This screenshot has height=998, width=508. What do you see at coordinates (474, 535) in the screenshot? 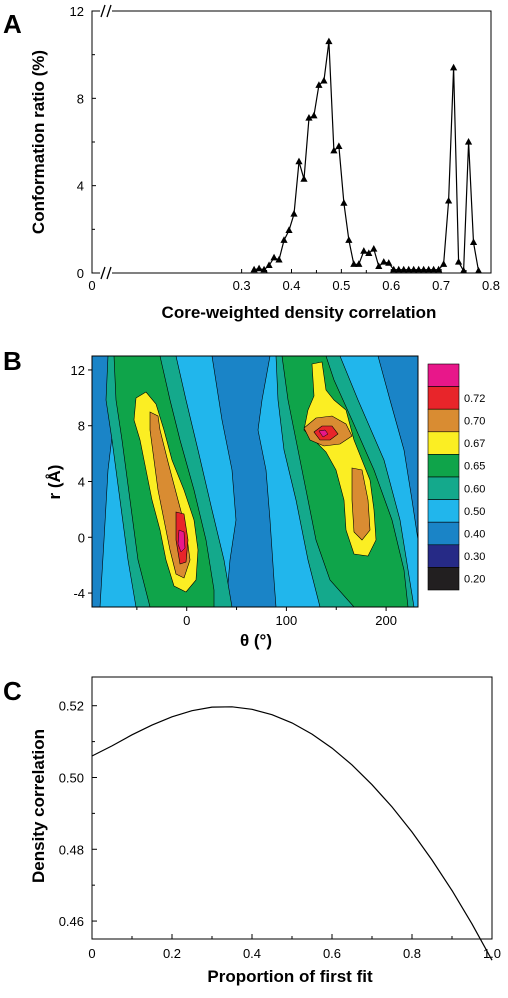
I see `legend-label: 0.40` at bounding box center [474, 535].